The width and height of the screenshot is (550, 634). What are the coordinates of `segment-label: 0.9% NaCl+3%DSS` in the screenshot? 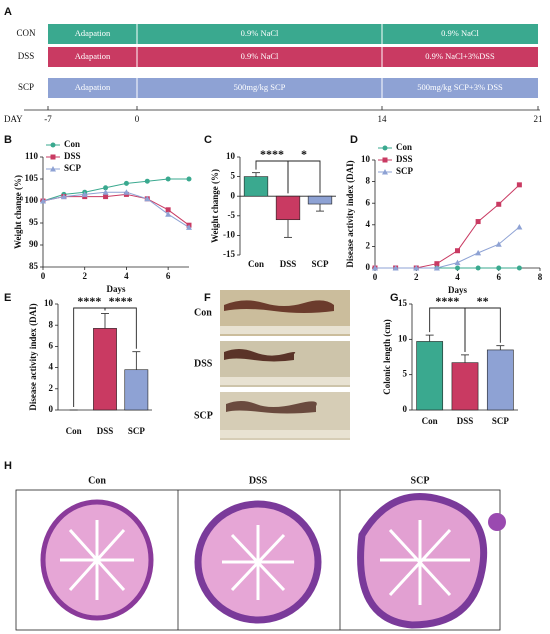 It's located at (460, 56).